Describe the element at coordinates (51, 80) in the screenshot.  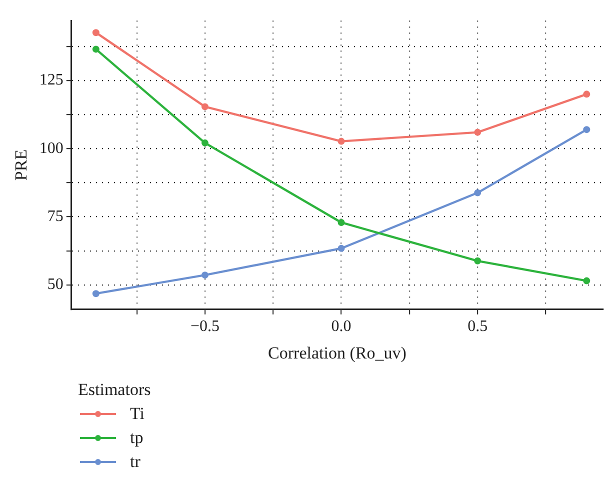
I see `y-tick-label: 125` at that location.